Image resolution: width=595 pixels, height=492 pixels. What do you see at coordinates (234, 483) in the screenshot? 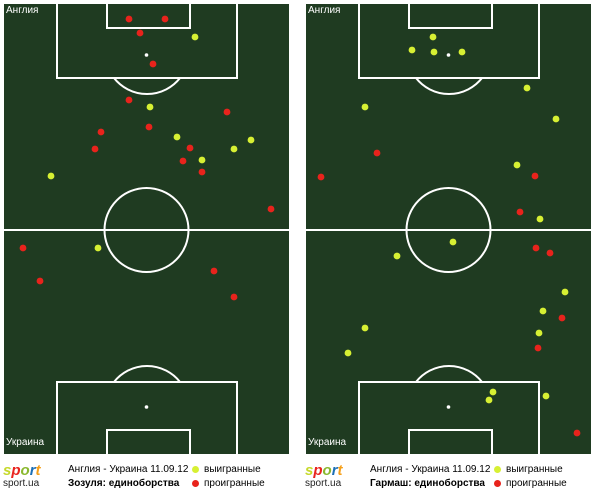
I see `legend-lost-label: проигранные` at bounding box center [234, 483].